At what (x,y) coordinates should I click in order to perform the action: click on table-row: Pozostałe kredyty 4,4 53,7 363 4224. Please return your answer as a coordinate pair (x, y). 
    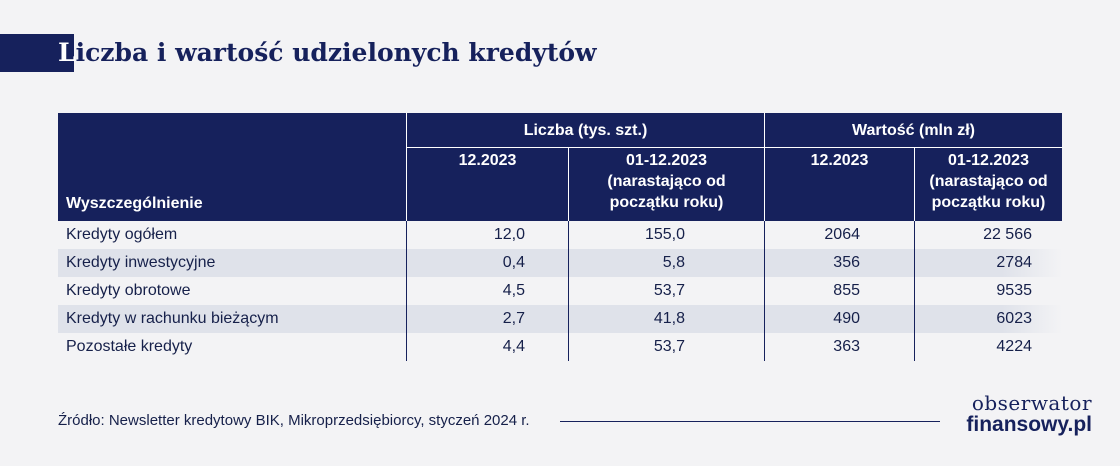
    Looking at the image, I should click on (560, 347).